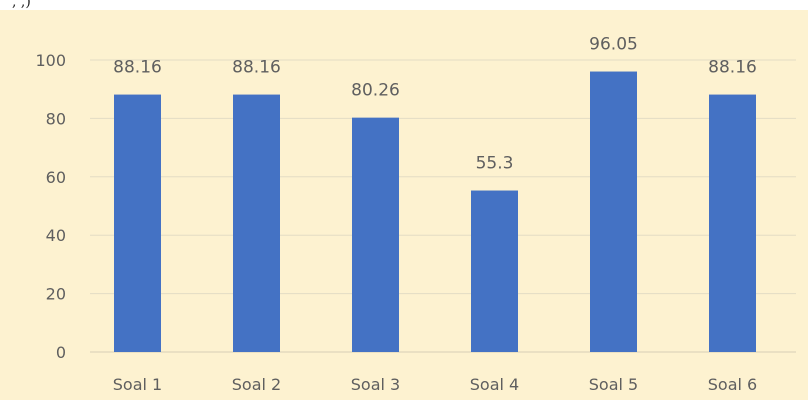 Image resolution: width=808 pixels, height=400 pixels. Describe the element at coordinates (56, 177) in the screenshot. I see `y-tick-label: 60` at that location.